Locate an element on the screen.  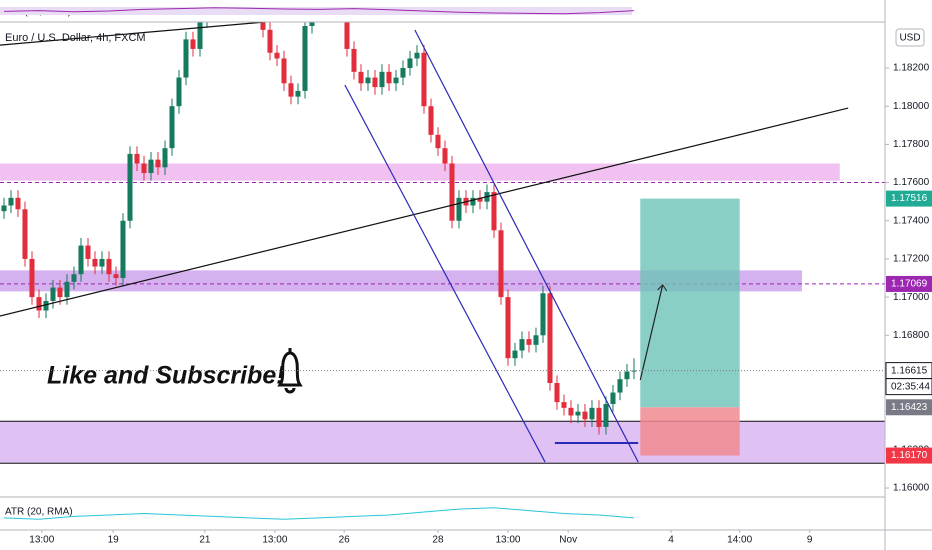
x-tick-label: 28 is located at coordinates (438, 540).